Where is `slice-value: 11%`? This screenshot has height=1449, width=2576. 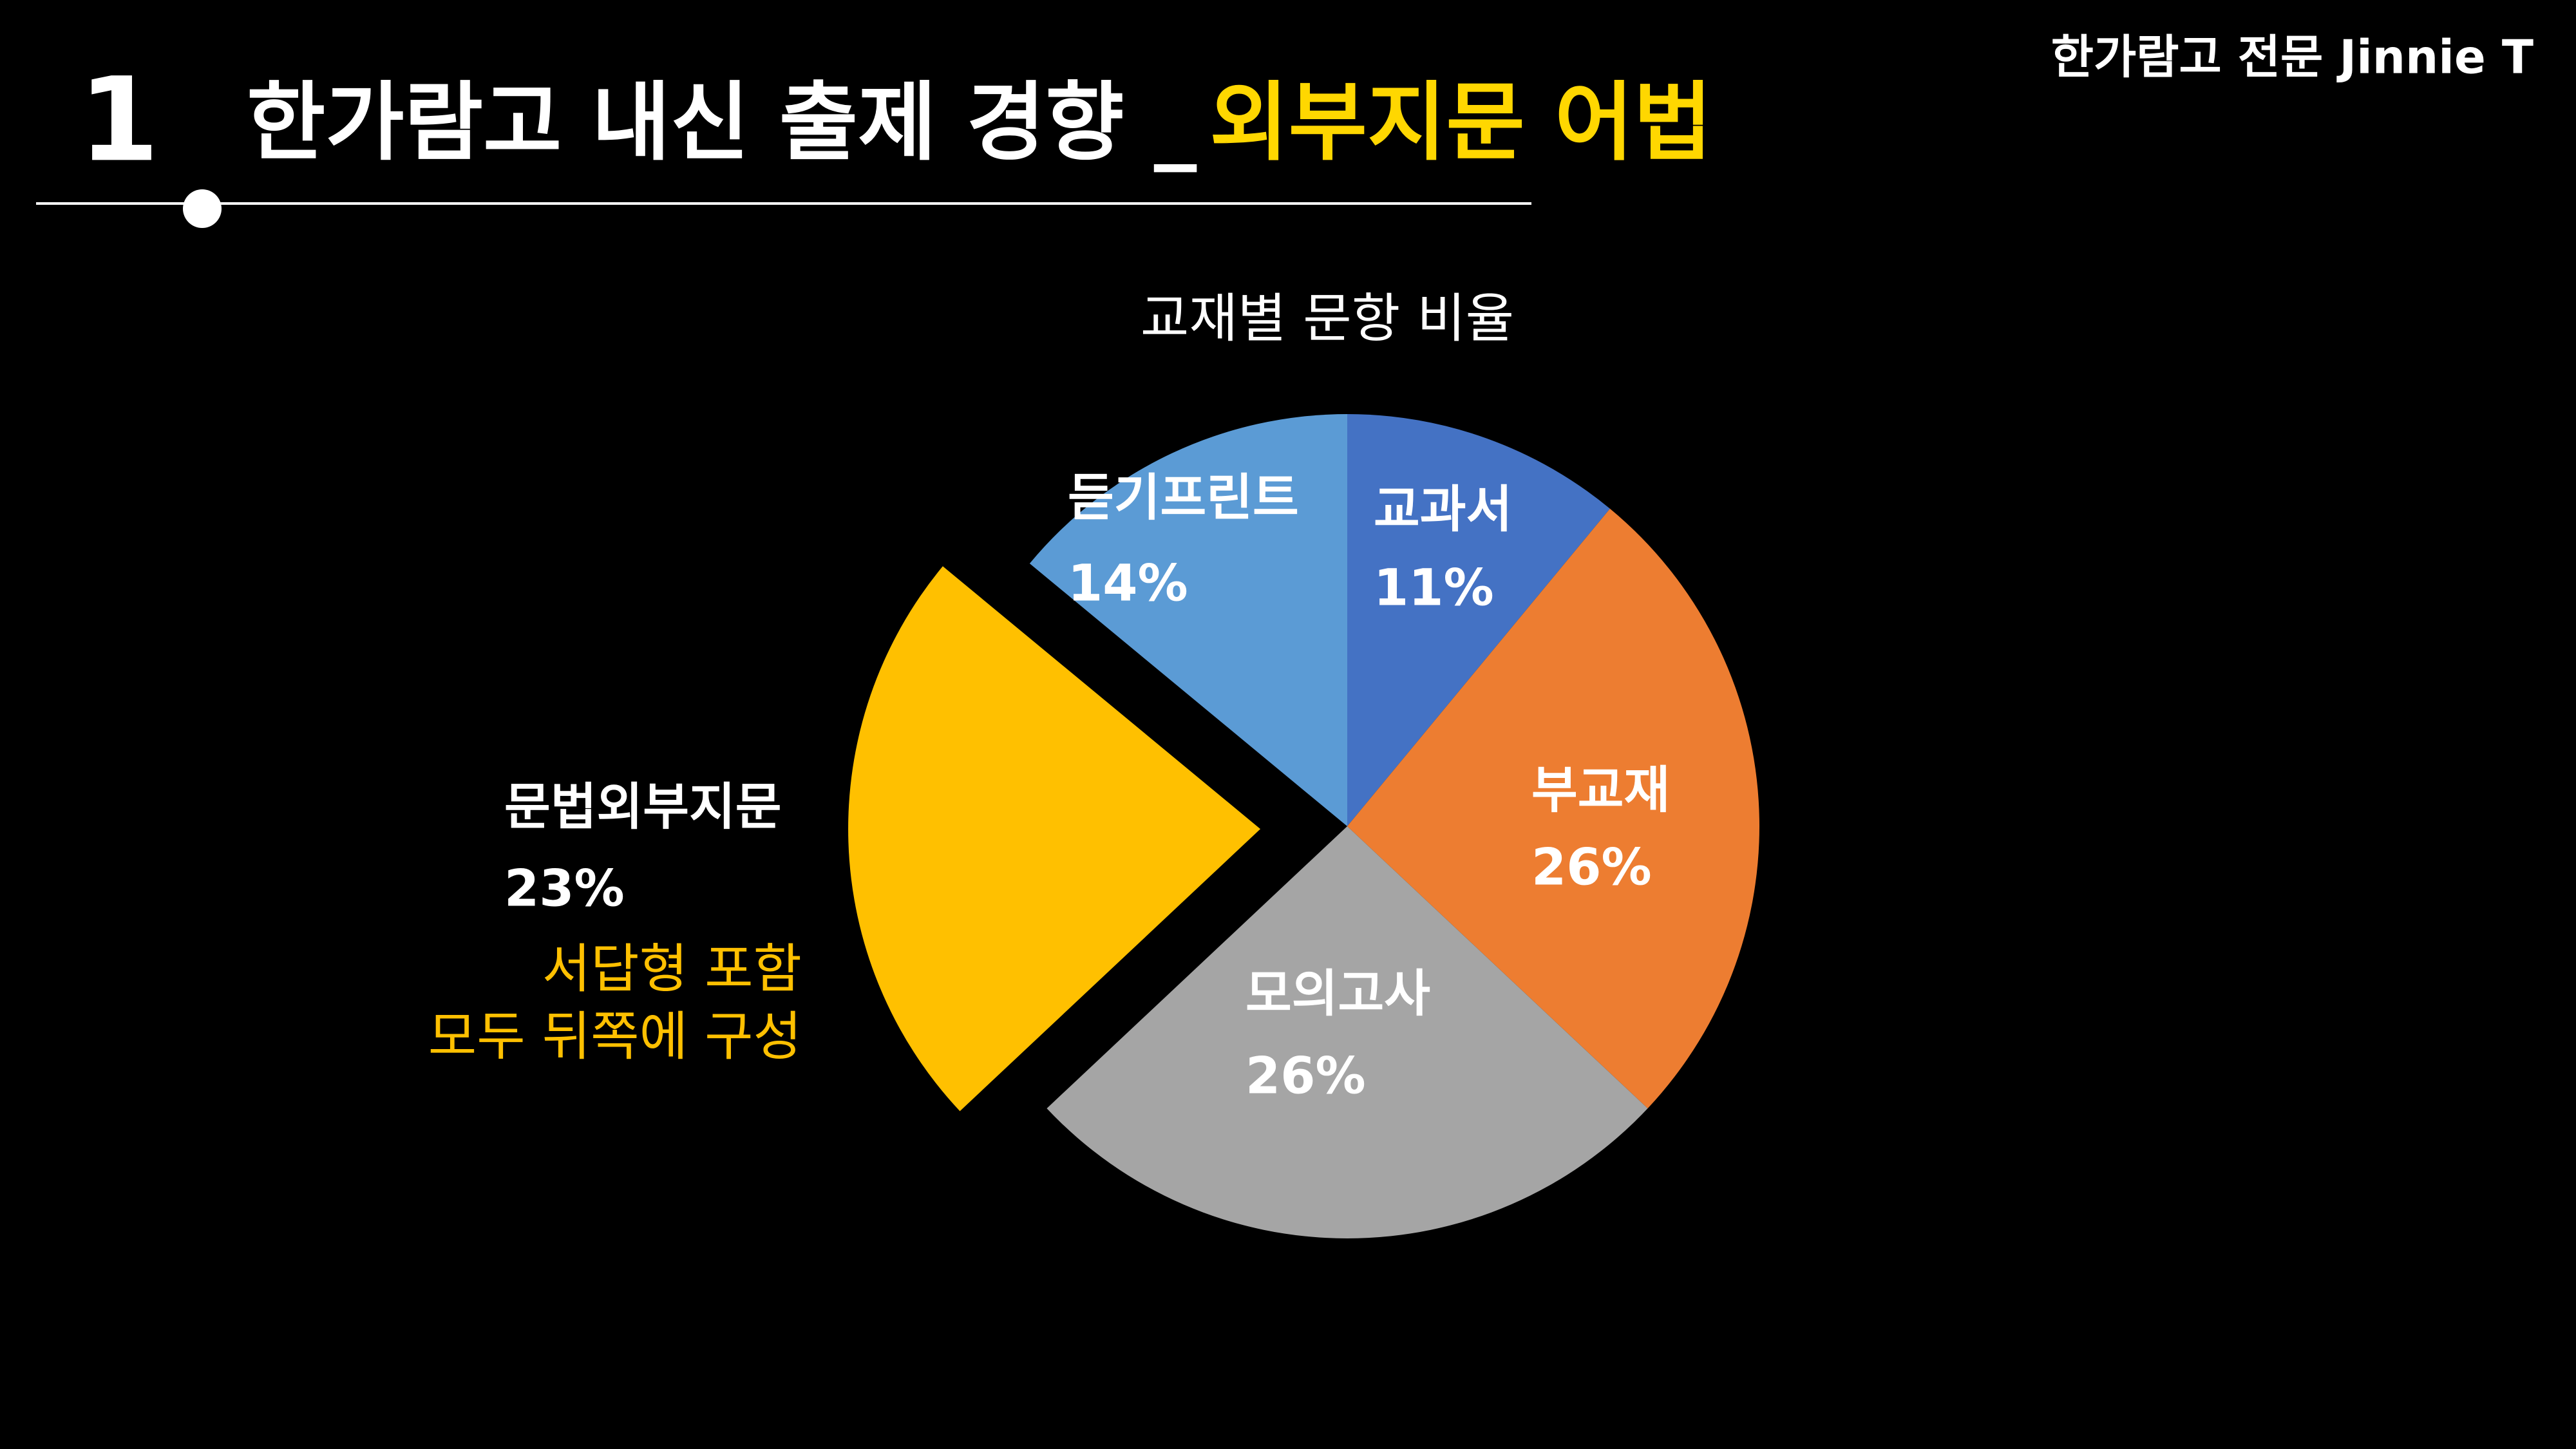
slice-value: 11% is located at coordinates (1434, 588).